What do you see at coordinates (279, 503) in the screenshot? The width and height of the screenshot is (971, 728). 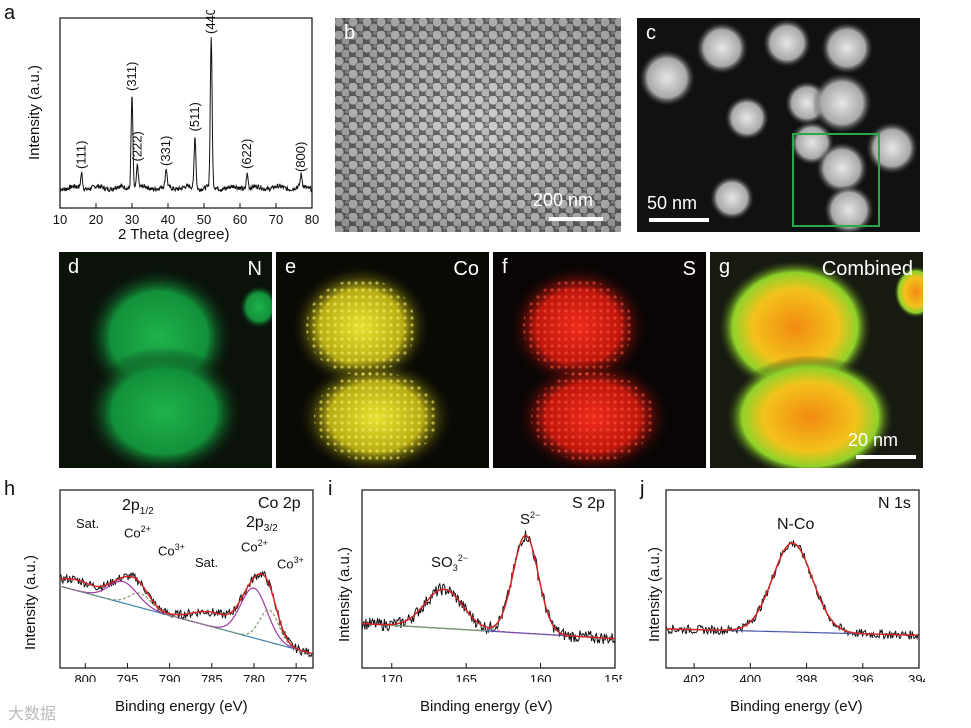 I see `xps-co-title: Co 2p` at bounding box center [279, 503].